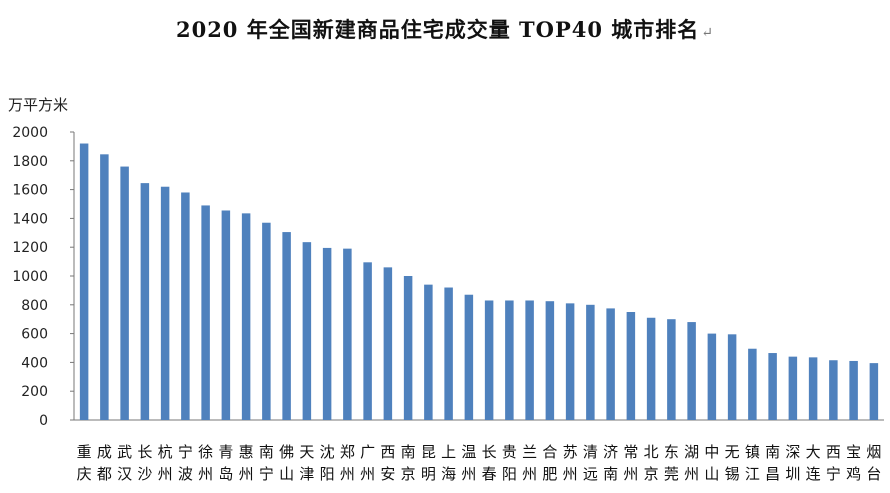 This screenshot has width=890, height=493. What do you see at coordinates (30, 133) in the screenshot?
I see `y-tick-label: 2000` at bounding box center [30, 133].